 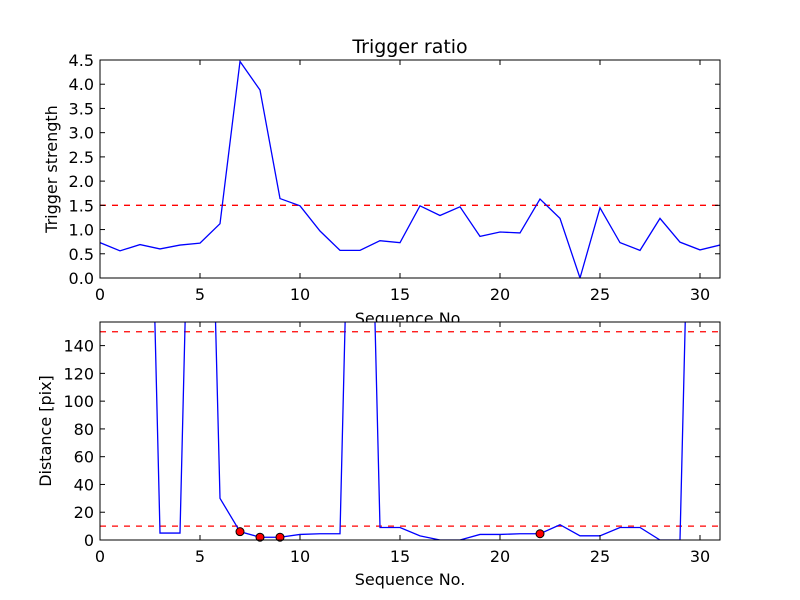 I want to click on y-tick-label: 0.0, so click(x=81, y=278).